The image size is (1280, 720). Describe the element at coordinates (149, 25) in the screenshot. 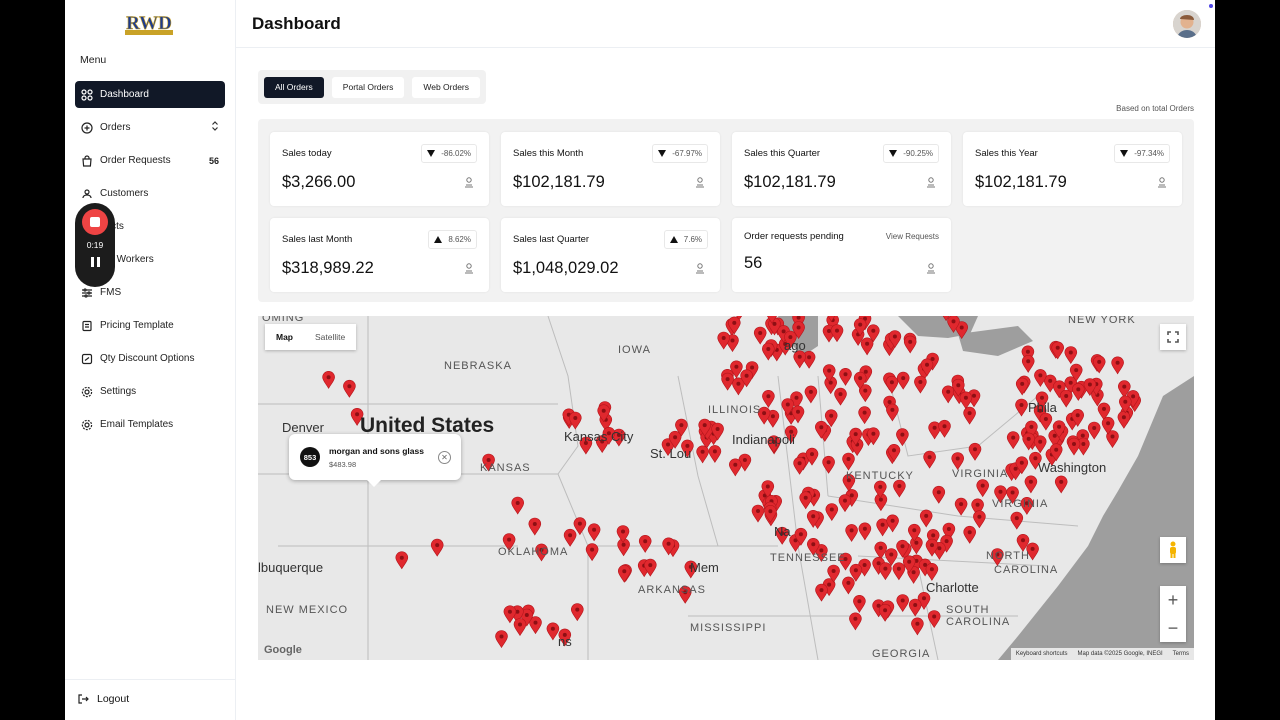

I see `rwd-logo: RWD` at that location.